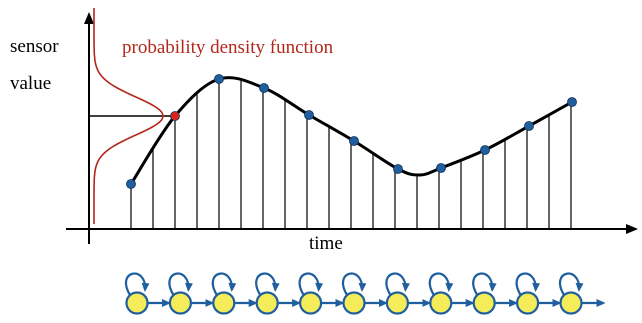 Image resolution: width=642 pixels, height=323 pixels. I want to click on highlighted-sample-point, so click(175, 116).